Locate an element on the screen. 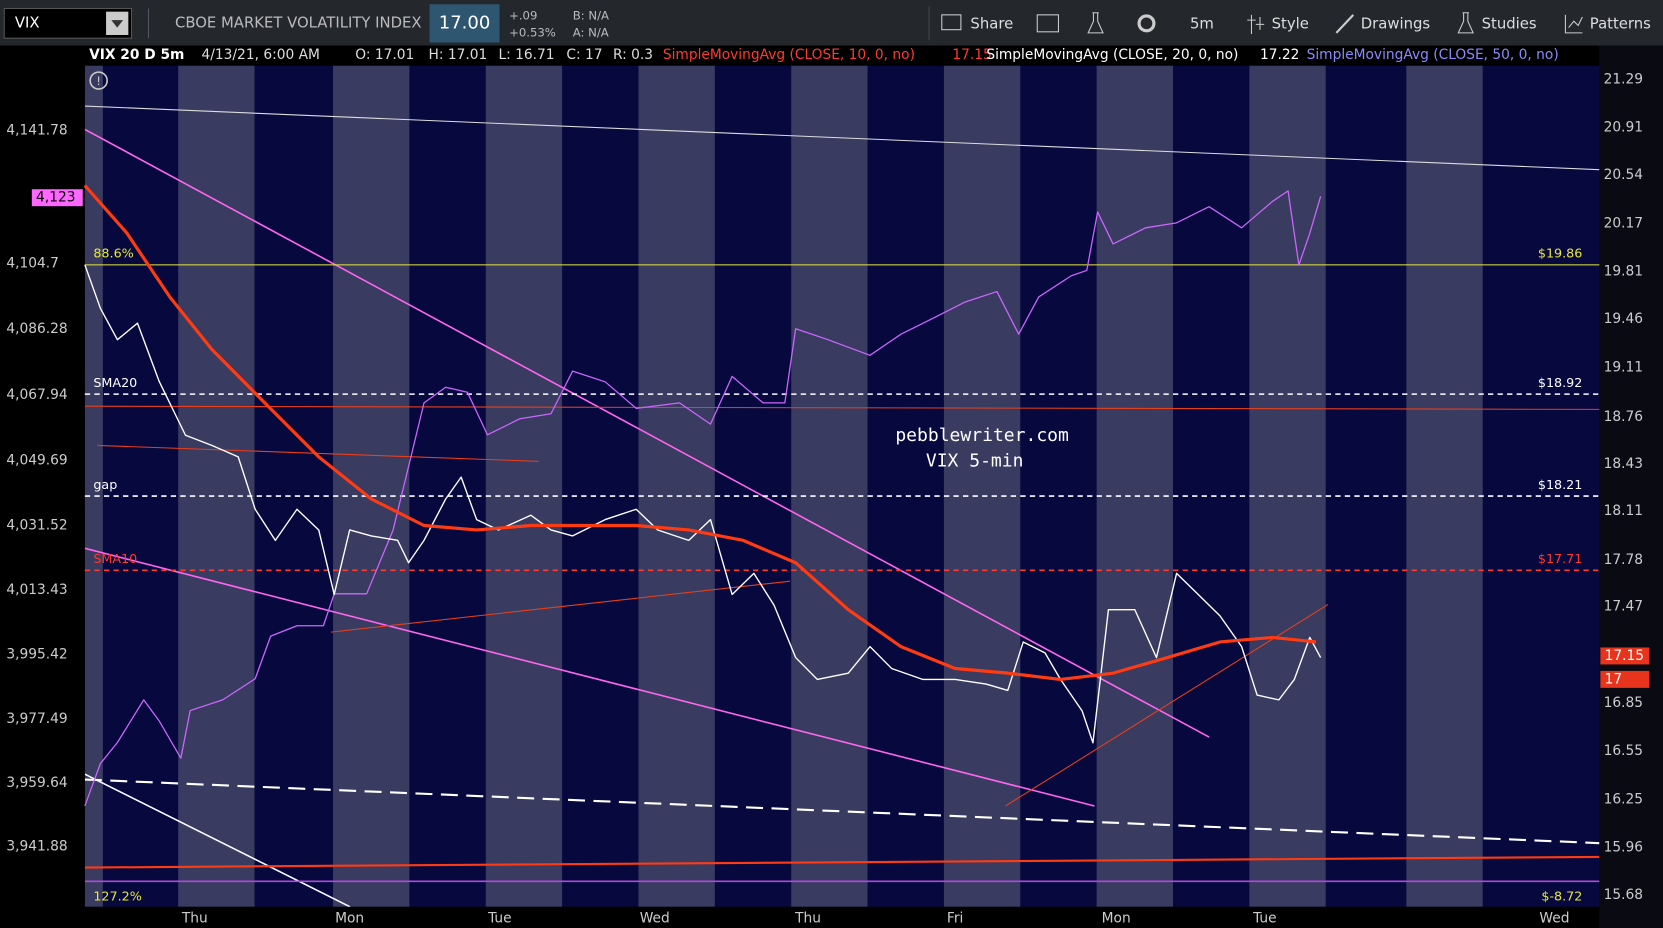 The image size is (1663, 928). alert-icon is located at coordinates (98, 80).